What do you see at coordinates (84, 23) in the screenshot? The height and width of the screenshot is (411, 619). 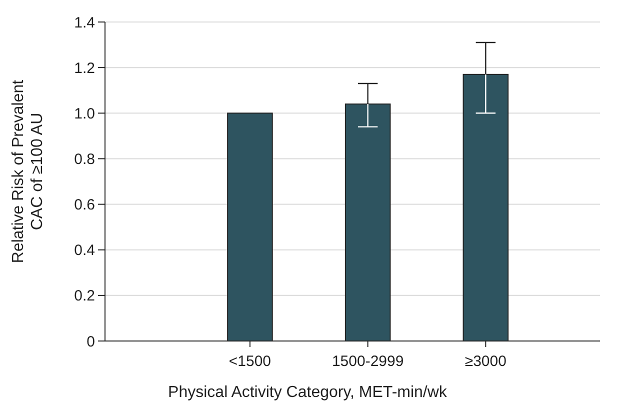 I see `y-tick-label: 1.4` at bounding box center [84, 23].